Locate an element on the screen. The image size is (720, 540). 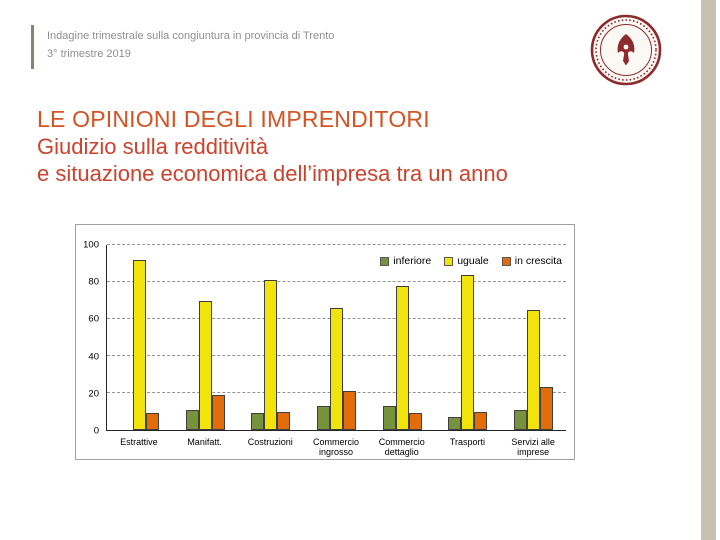
legend-label: uguale is located at coordinates (473, 261).